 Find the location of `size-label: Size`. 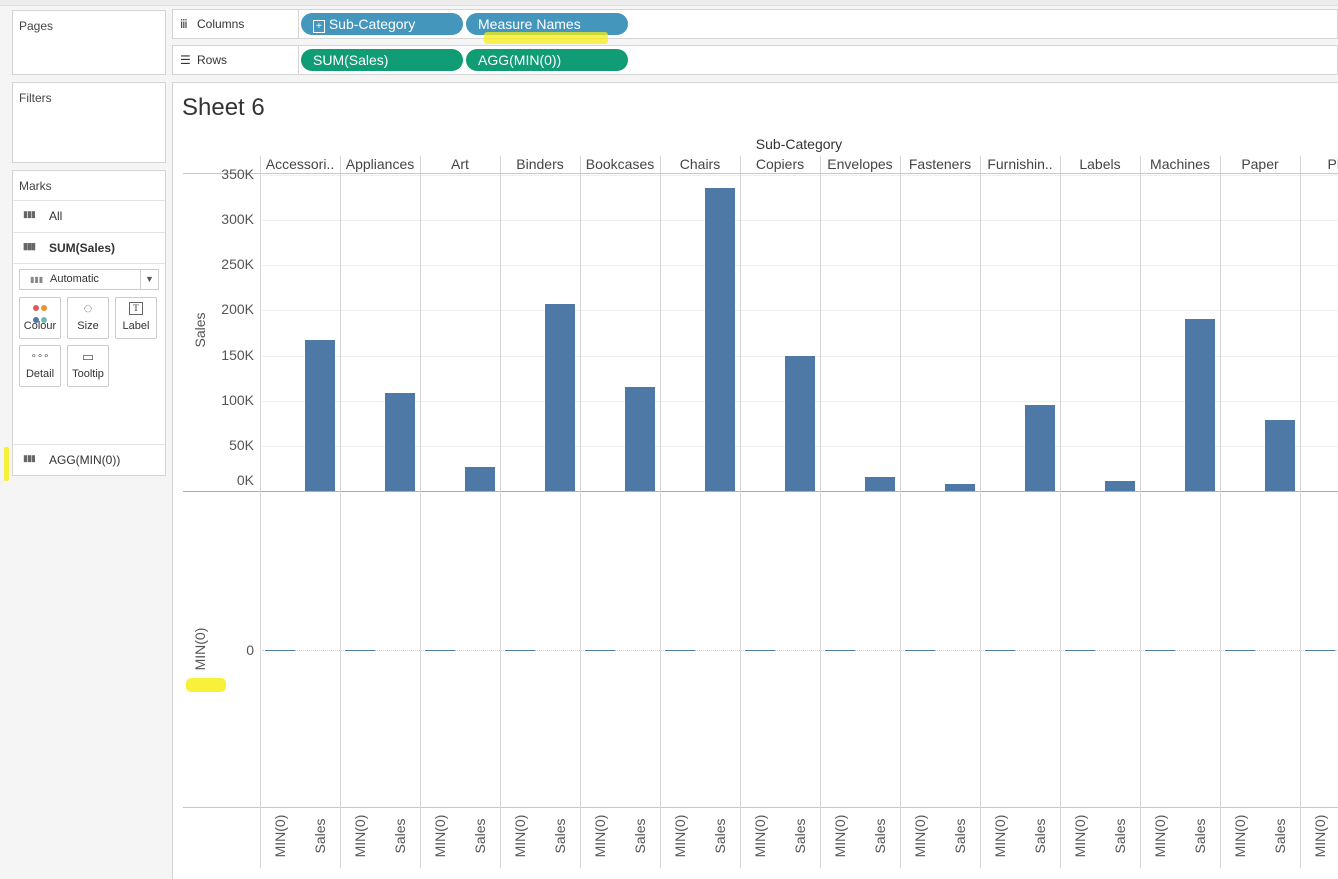

size-label: Size is located at coordinates (88, 326).